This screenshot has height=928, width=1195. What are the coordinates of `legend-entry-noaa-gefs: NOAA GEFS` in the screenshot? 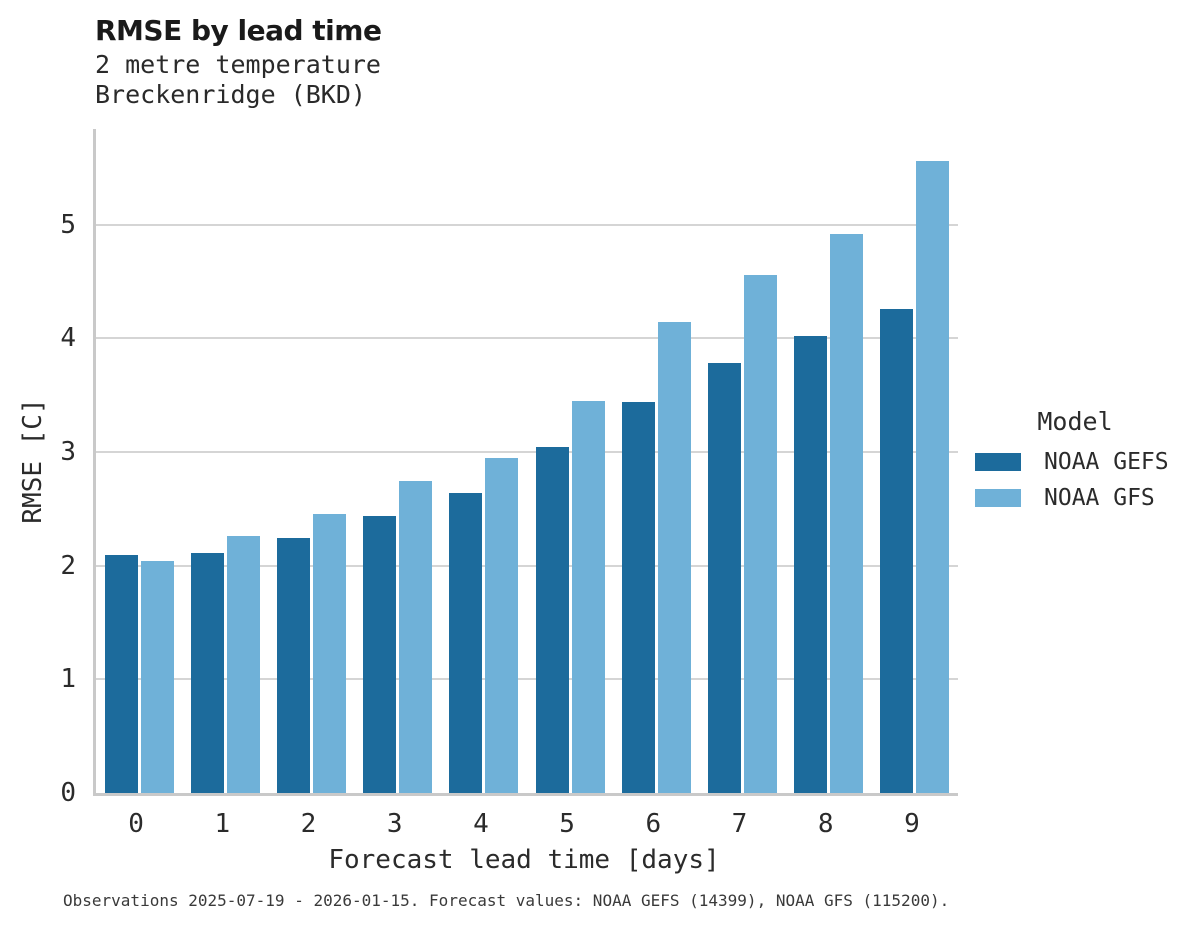 It's located at (1075, 462).